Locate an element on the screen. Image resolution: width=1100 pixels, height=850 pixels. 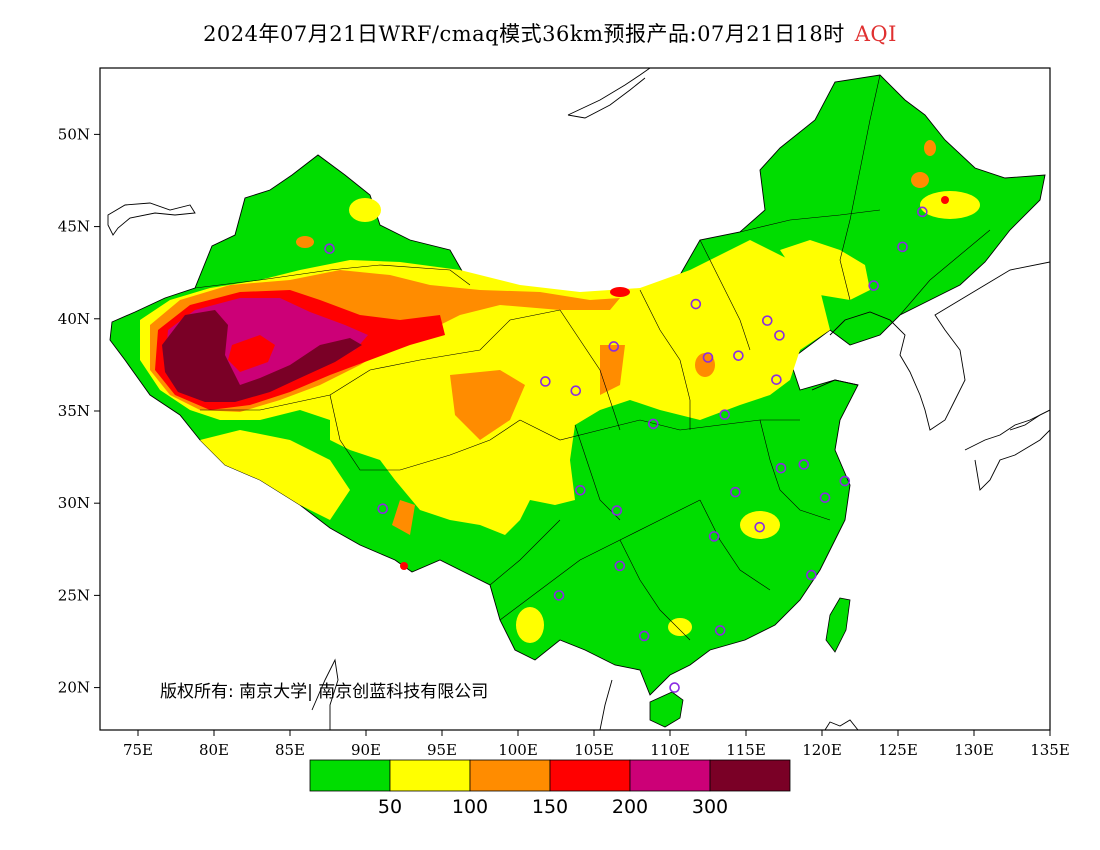
x-tick-label: 95E is located at coordinates (442, 750).